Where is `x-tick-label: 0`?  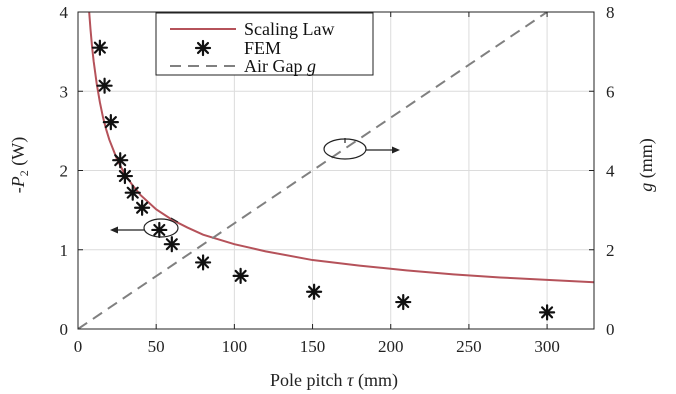
x-tick-label: 0 is located at coordinates (78, 346).